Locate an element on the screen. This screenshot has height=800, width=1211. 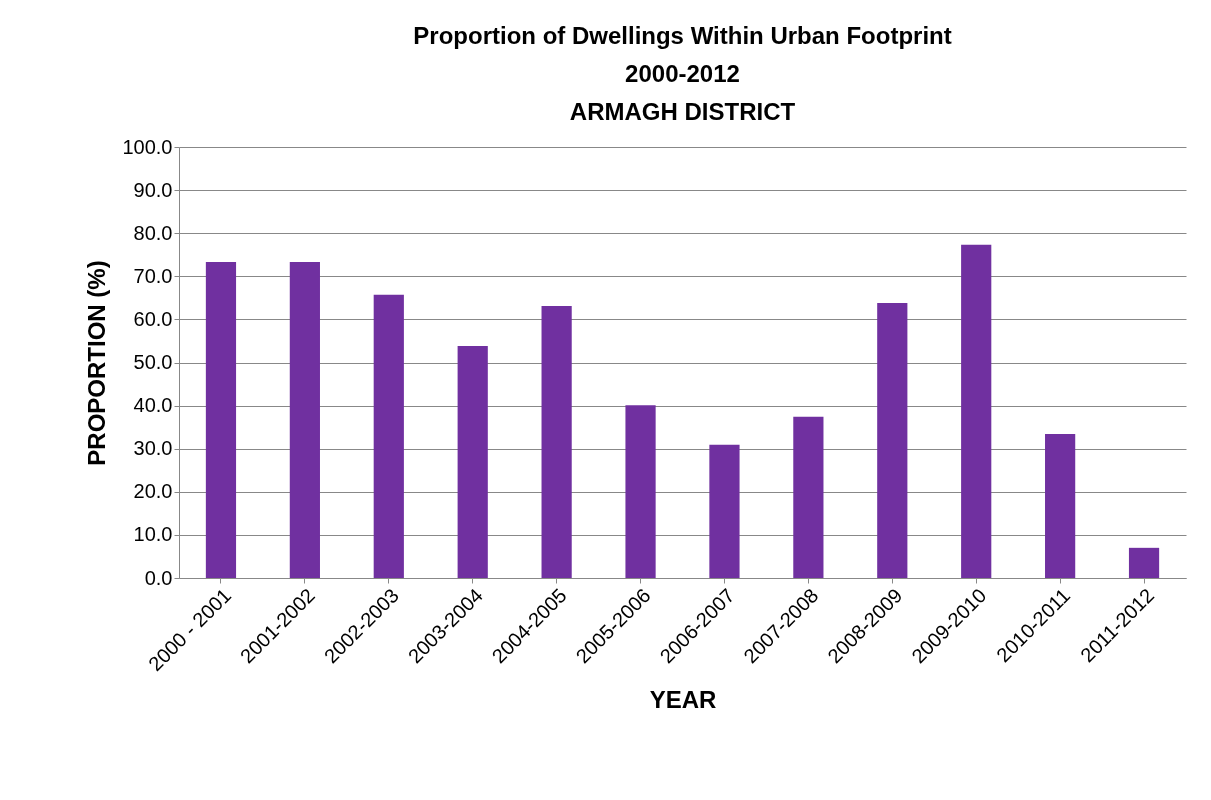
x-axis-title: YEAR is located at coordinates (683, 700).